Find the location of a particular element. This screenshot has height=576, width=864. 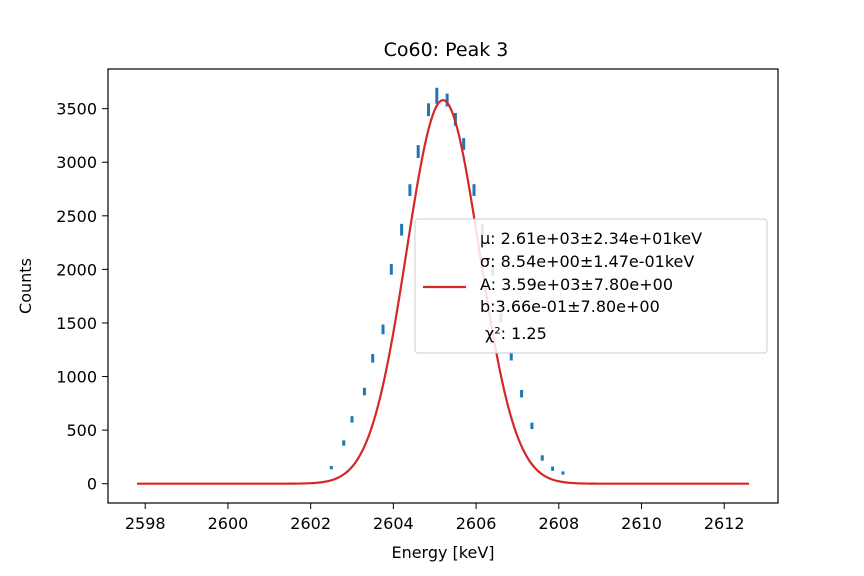

x-axis-label: Energy [keV] is located at coordinates (442, 552).